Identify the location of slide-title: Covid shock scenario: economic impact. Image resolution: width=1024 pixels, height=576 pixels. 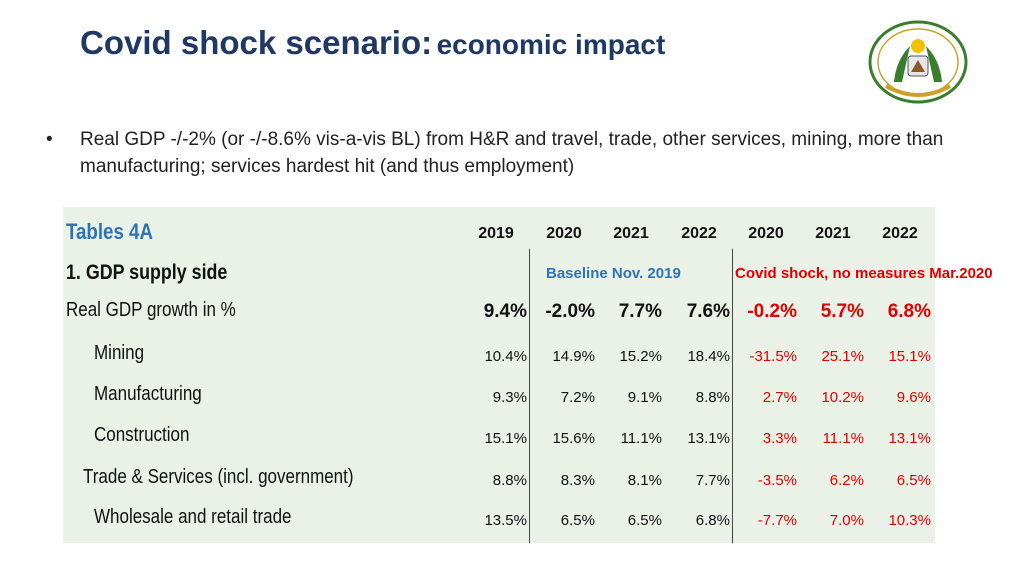
(372, 43).